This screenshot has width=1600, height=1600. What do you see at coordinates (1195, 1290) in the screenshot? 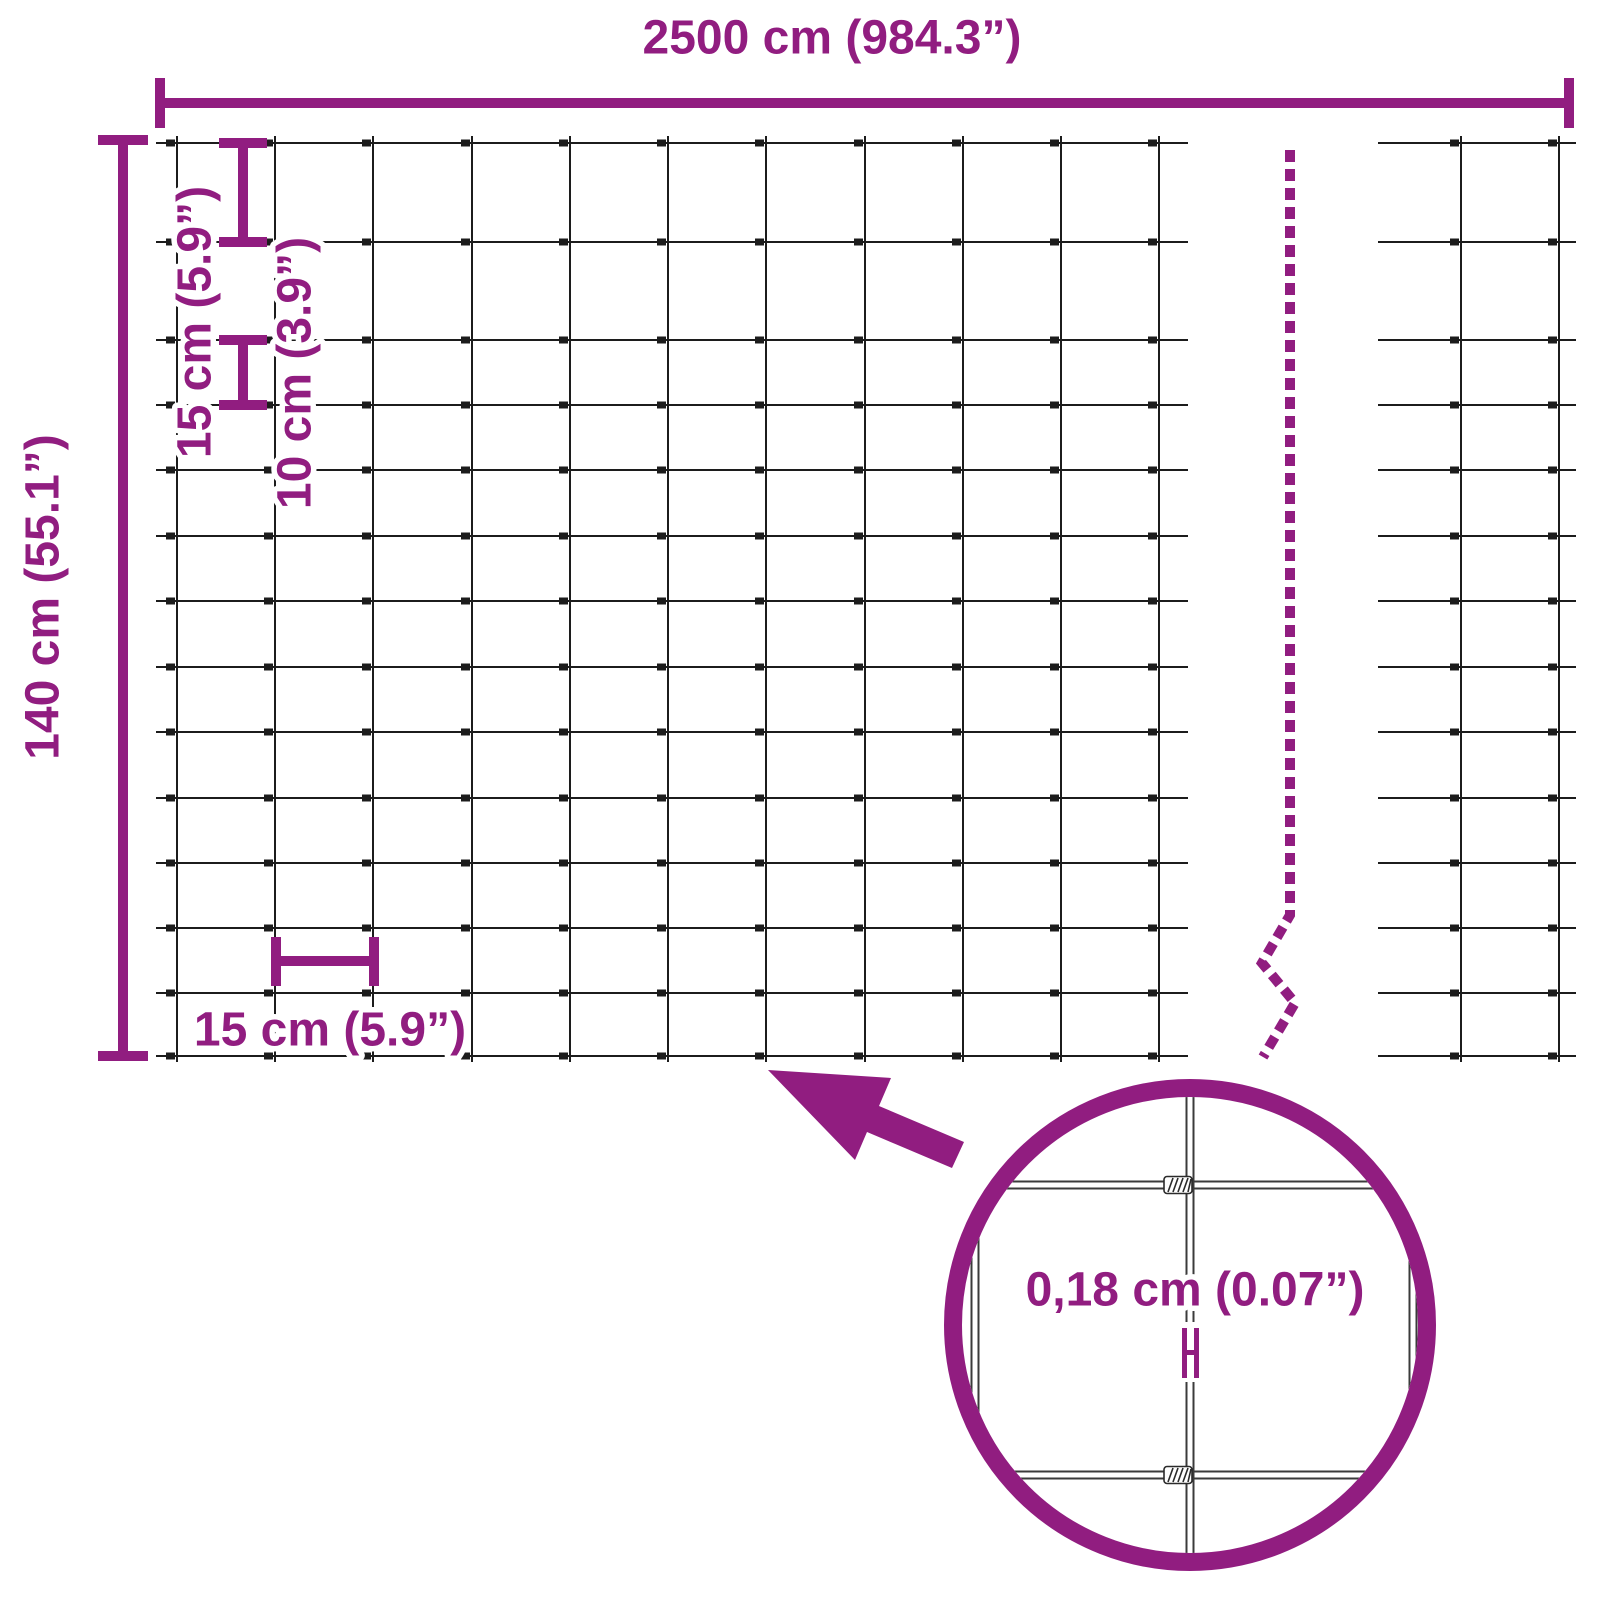
I see `wire-diameter-label: 0,18 cm (0.07”)` at bounding box center [1195, 1290].